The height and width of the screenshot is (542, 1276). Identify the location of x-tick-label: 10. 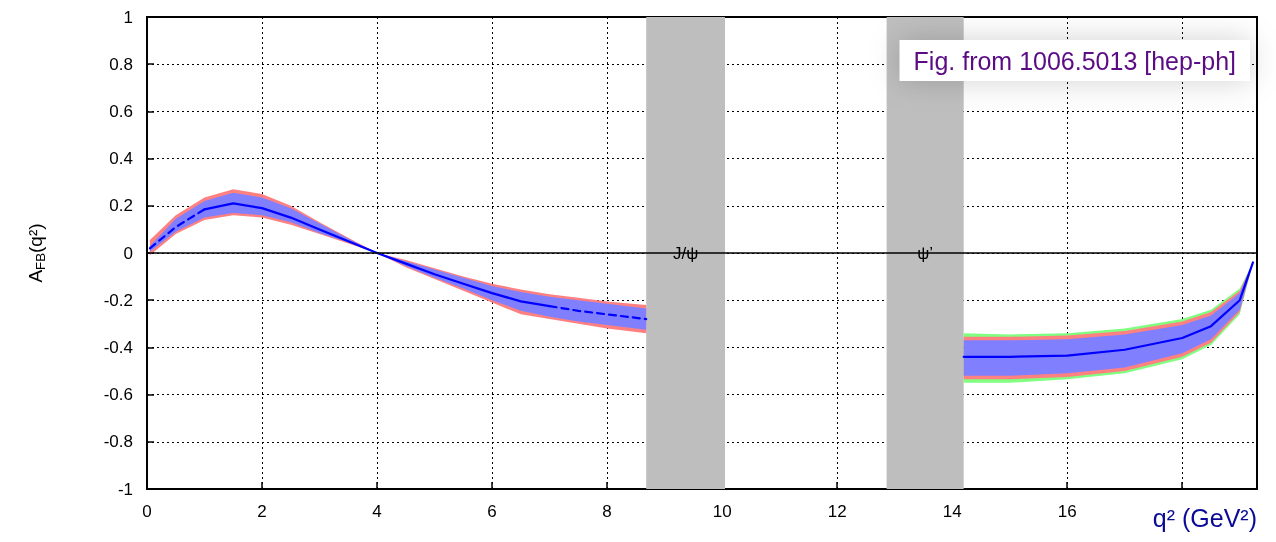
(722, 511).